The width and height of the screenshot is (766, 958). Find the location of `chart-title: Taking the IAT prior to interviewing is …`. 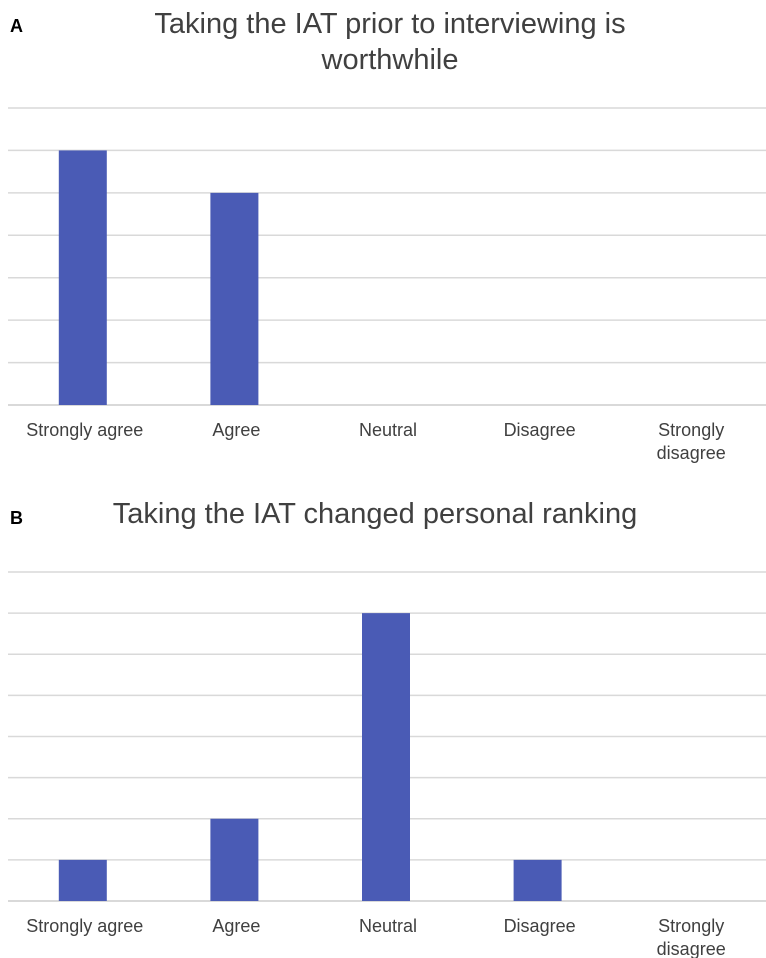

chart-title: Taking the IAT prior to interviewing is … is located at coordinates (390, 42).